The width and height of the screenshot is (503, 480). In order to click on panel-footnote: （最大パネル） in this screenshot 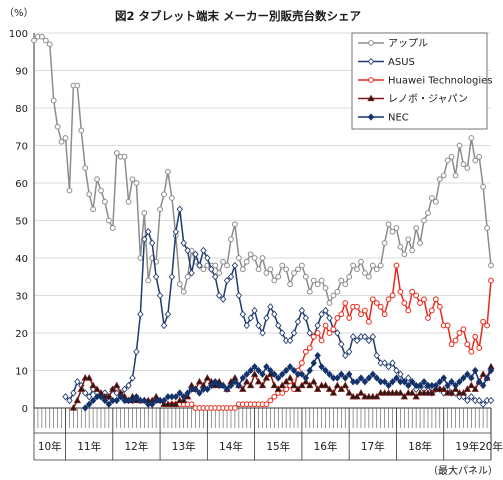, I will do `click(463, 470)`.